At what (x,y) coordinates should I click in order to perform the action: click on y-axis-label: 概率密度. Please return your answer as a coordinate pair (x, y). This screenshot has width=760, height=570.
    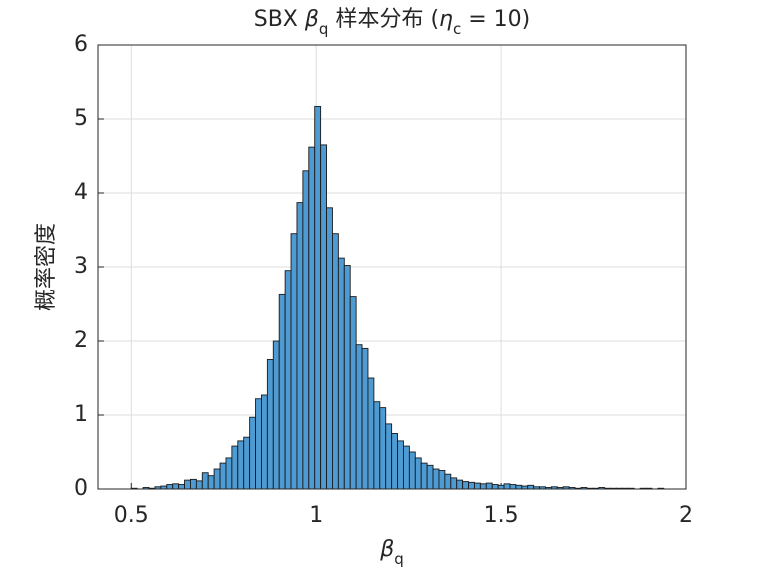
    Looking at the image, I should click on (46, 267).